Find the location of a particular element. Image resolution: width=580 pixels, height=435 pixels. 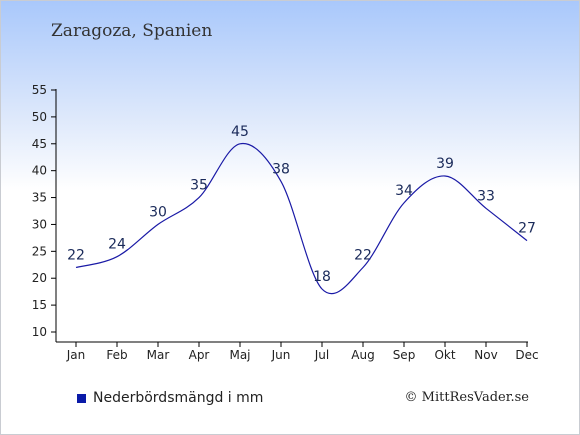

y-tick-label: 20 is located at coordinates (39, 278).